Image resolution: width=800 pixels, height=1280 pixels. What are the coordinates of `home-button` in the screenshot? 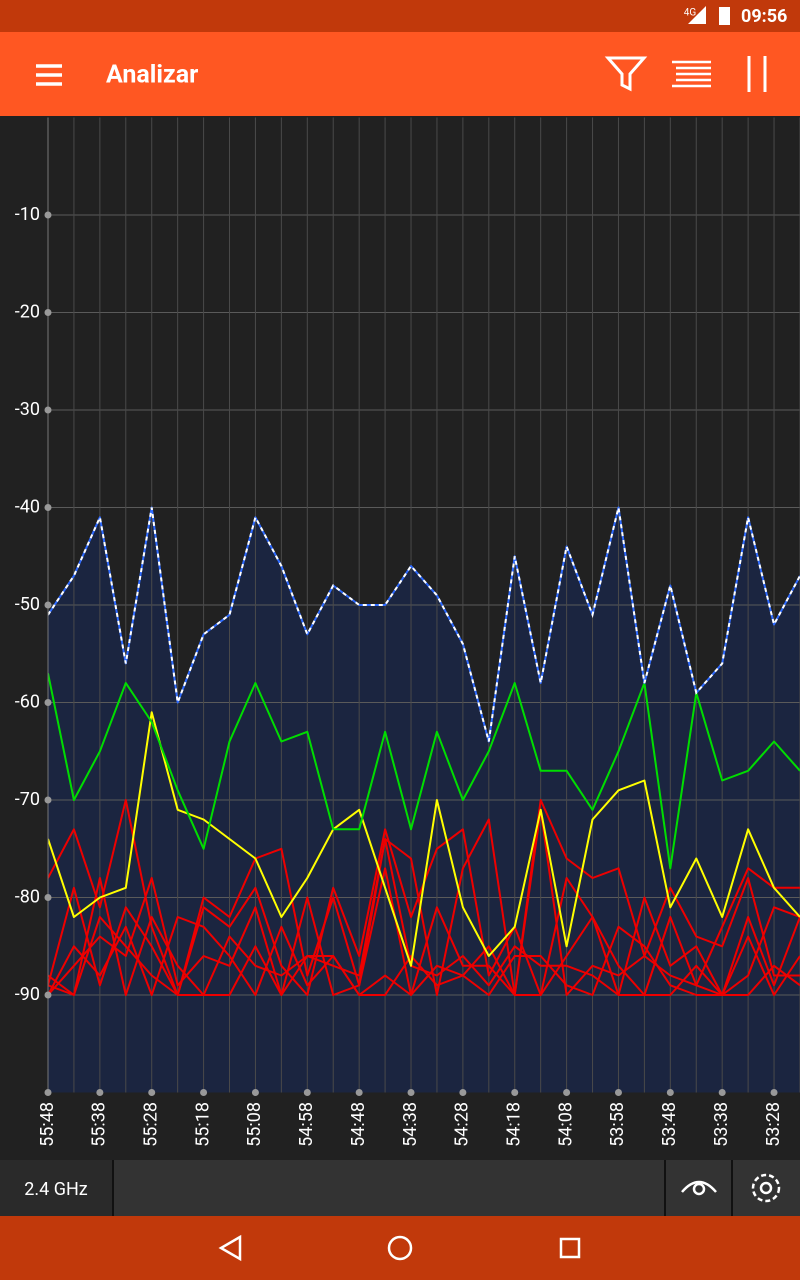 It's located at (400, 1248).